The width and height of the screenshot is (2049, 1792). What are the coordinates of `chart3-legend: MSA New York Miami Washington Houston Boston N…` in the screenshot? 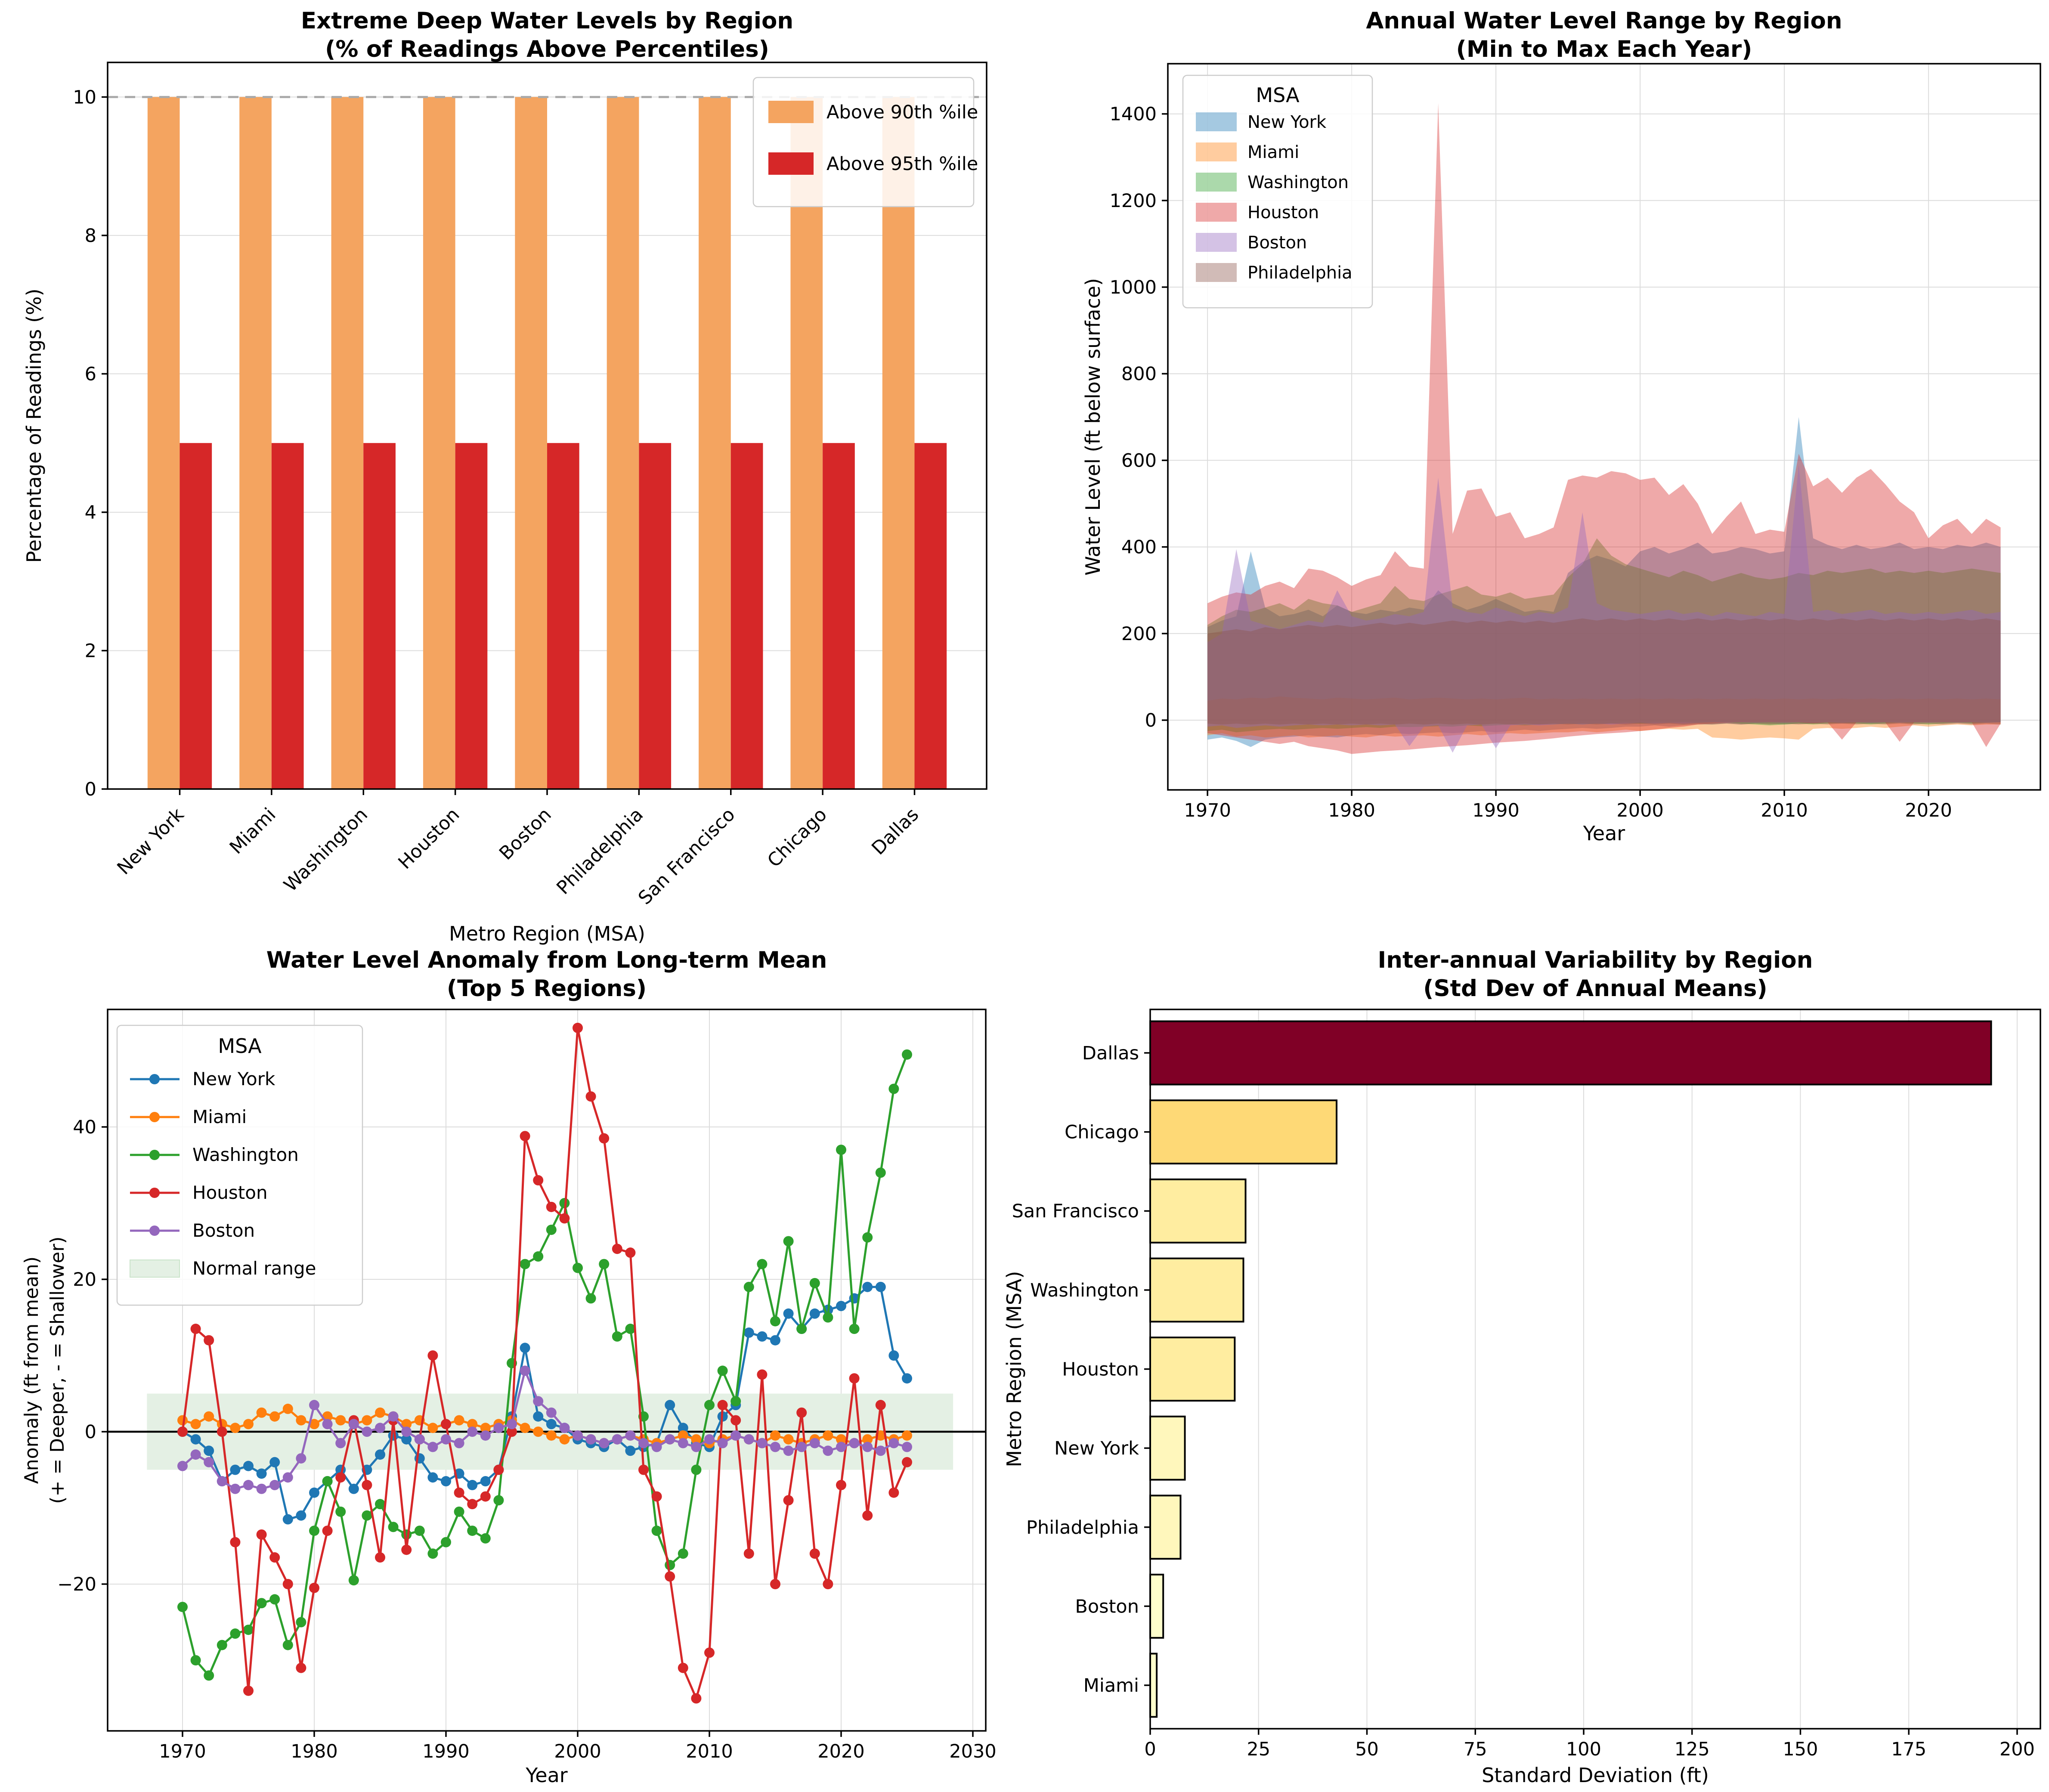 It's located at (239, 1165).